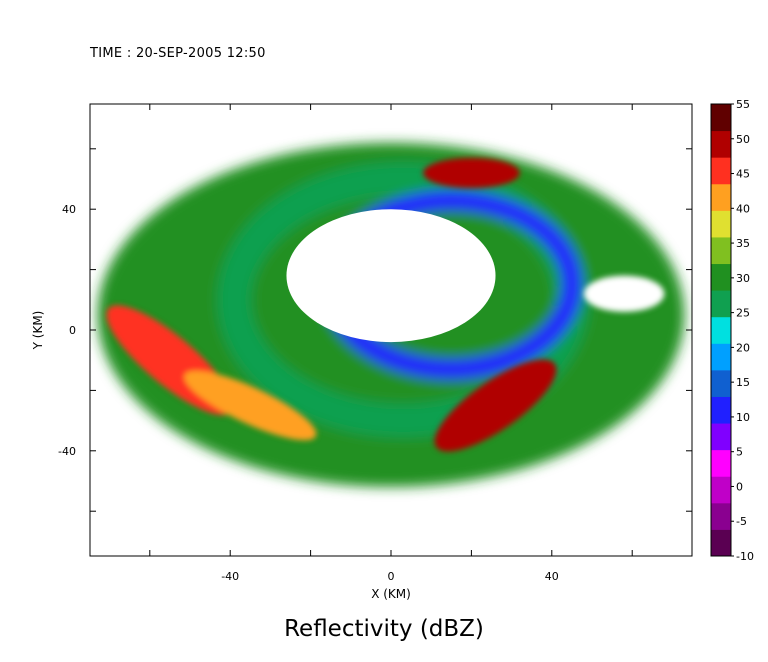 Image resolution: width=768 pixels, height=662 pixels. I want to click on x-tick-label: 0, so click(391, 576).